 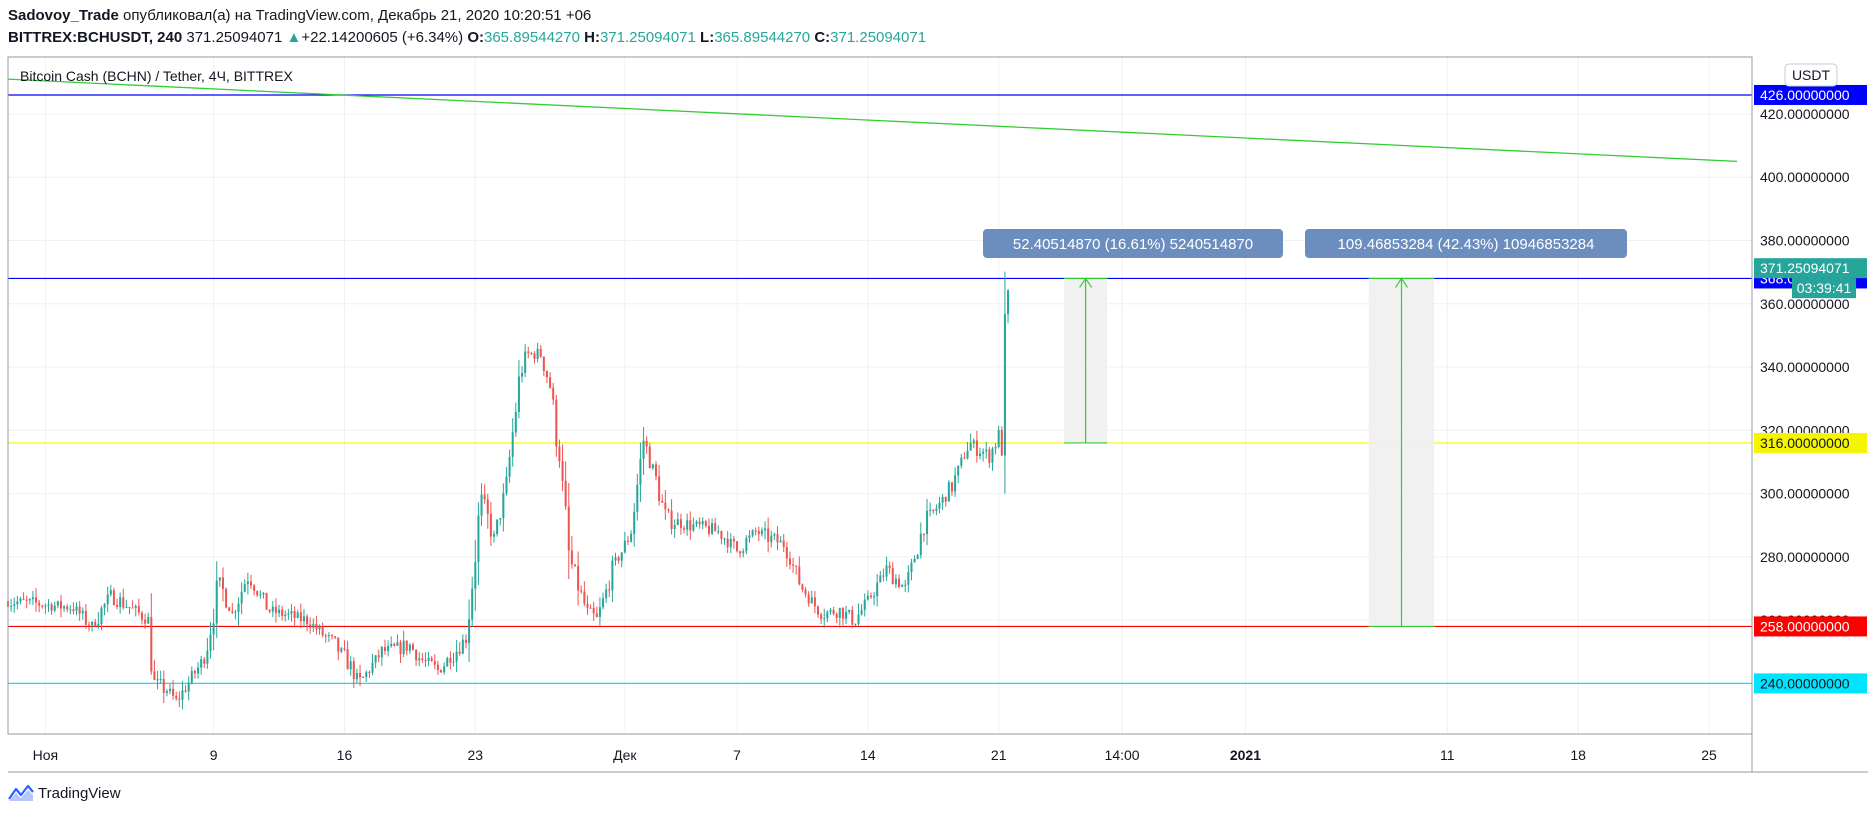 I want to click on level-price-label: 240.00000000, so click(x=1805, y=683).